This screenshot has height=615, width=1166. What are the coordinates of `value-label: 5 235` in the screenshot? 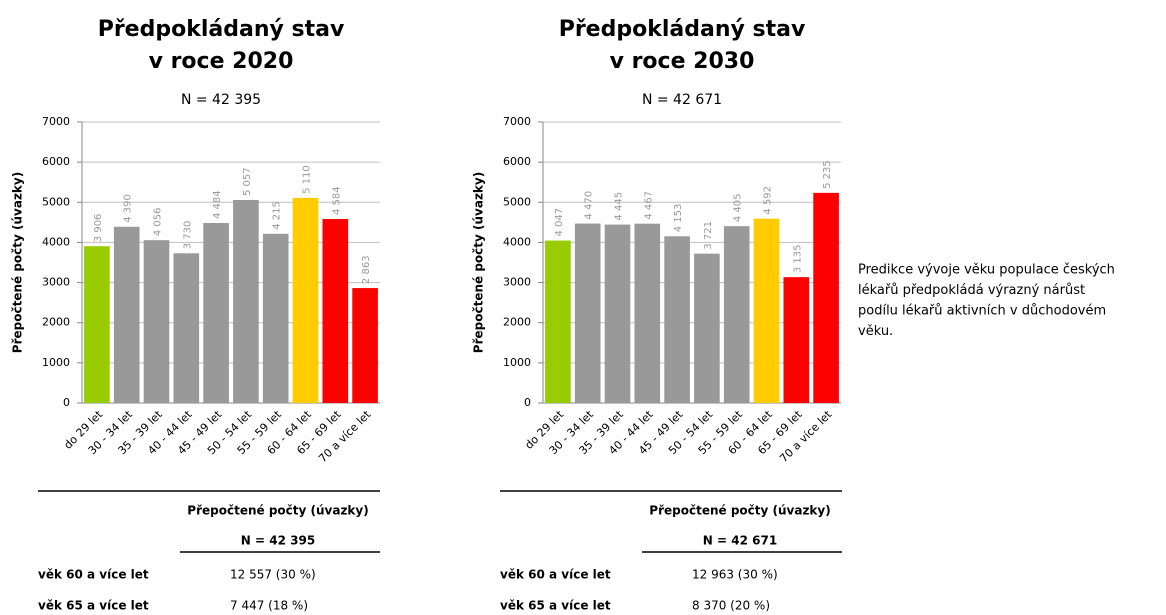 It's located at (827, 174).